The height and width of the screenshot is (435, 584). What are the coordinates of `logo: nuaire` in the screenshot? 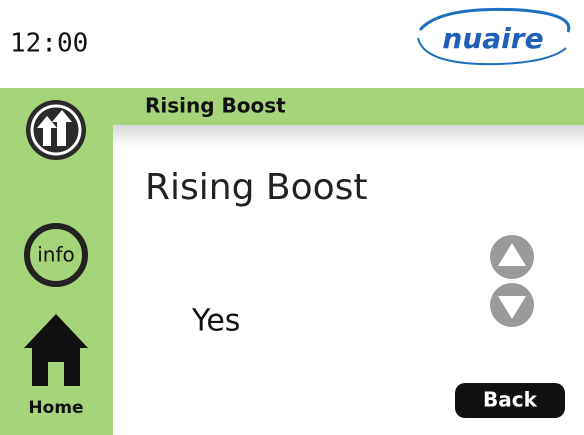 It's located at (494, 36).